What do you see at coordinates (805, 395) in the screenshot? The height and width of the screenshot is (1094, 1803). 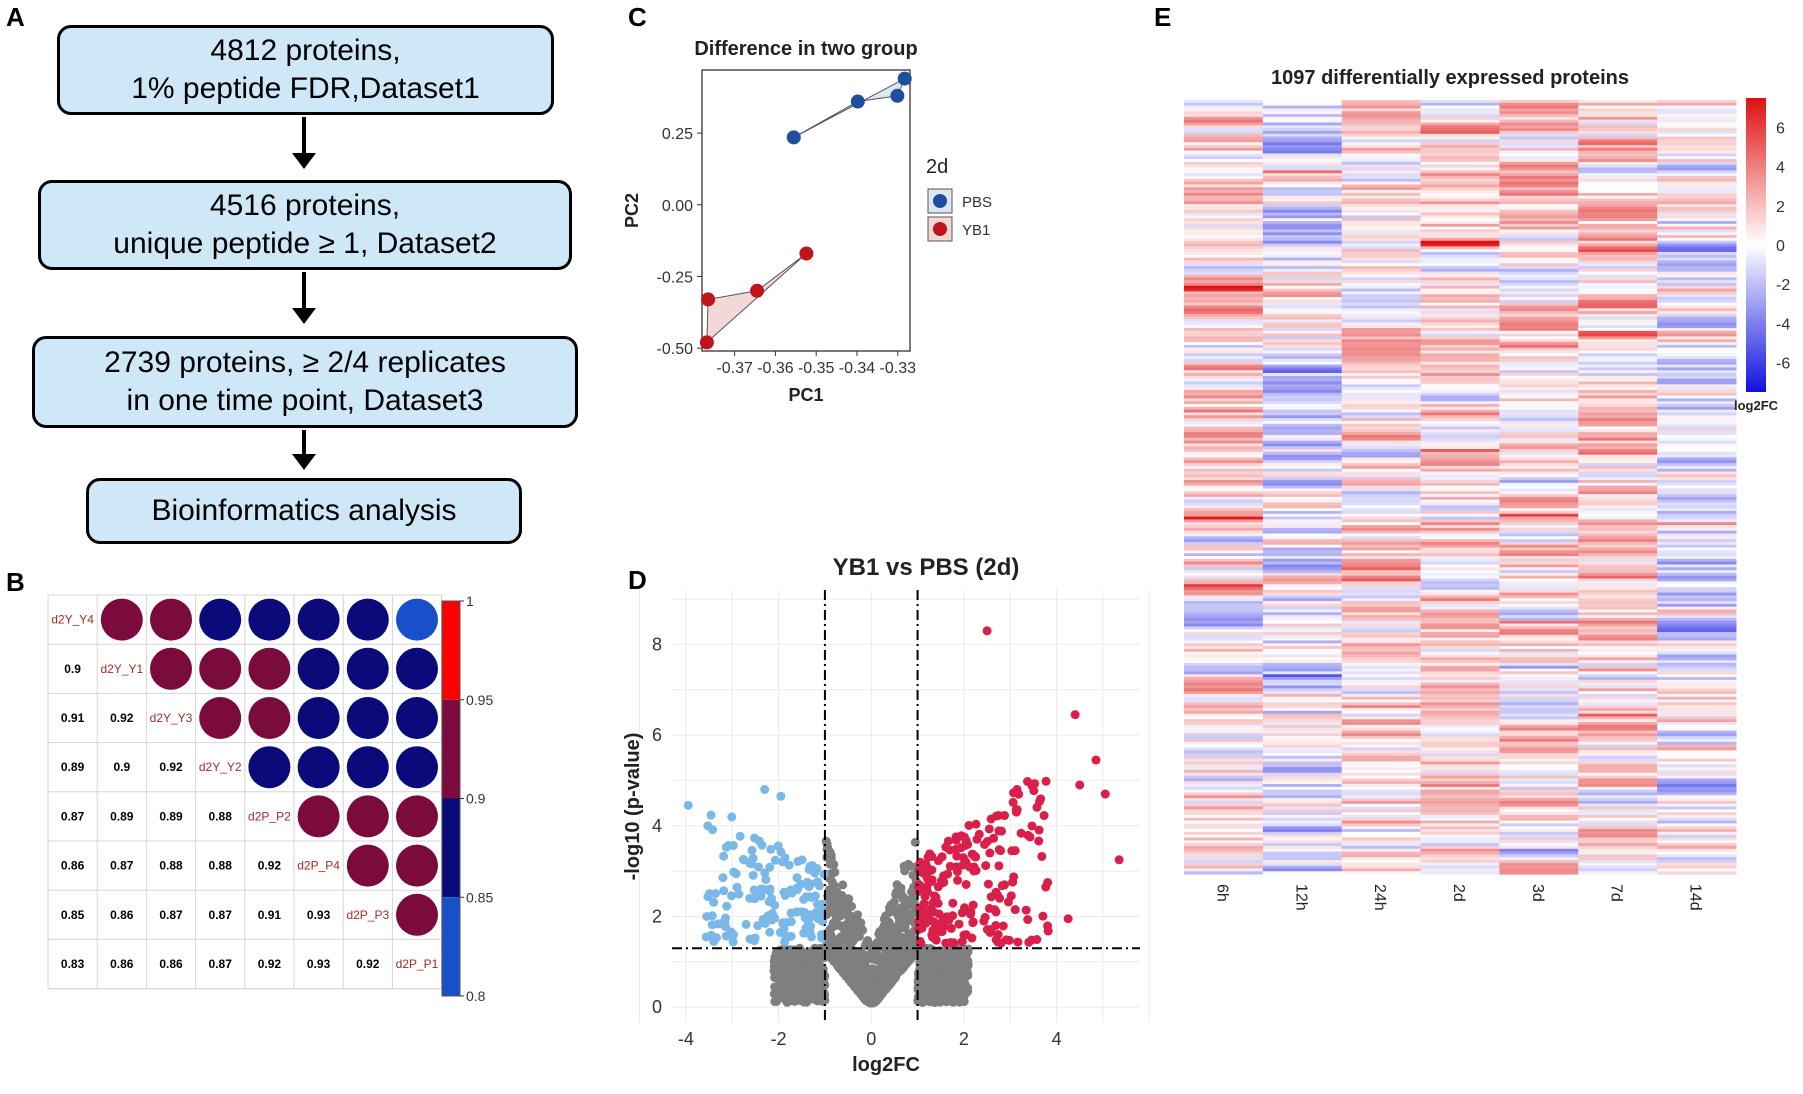 I see `x-axis-label: PC1` at bounding box center [805, 395].